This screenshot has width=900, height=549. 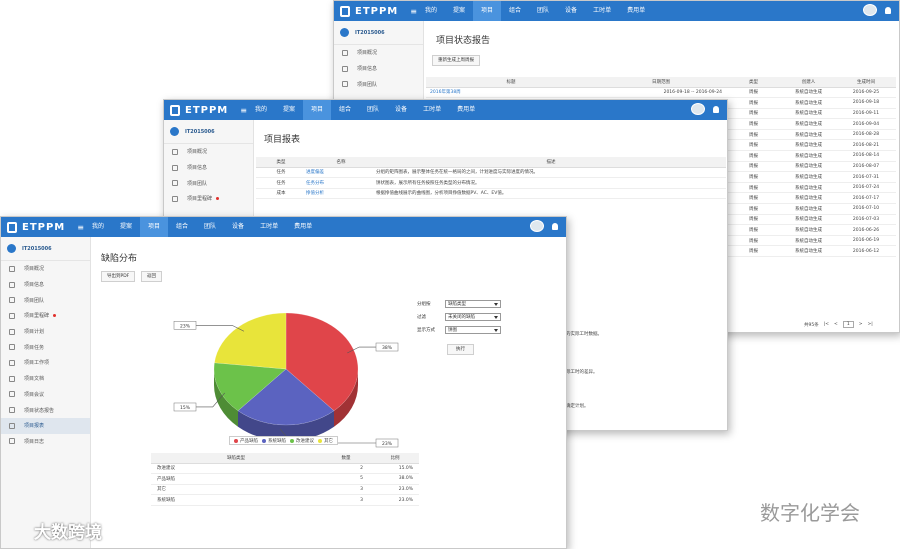 I want to click on column-header: 生成时间, so click(x=866, y=82).